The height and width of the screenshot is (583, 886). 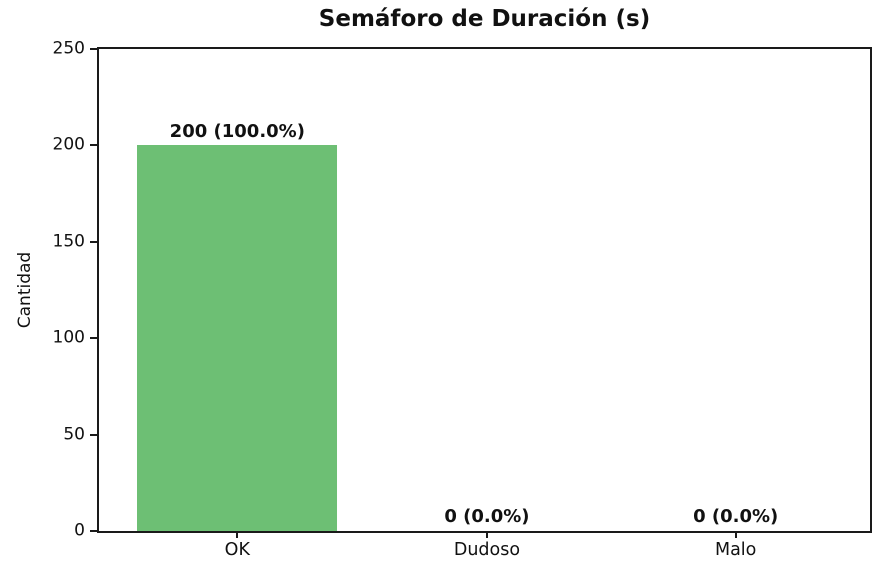 I want to click on y-tick-label: 200, so click(x=68, y=144).